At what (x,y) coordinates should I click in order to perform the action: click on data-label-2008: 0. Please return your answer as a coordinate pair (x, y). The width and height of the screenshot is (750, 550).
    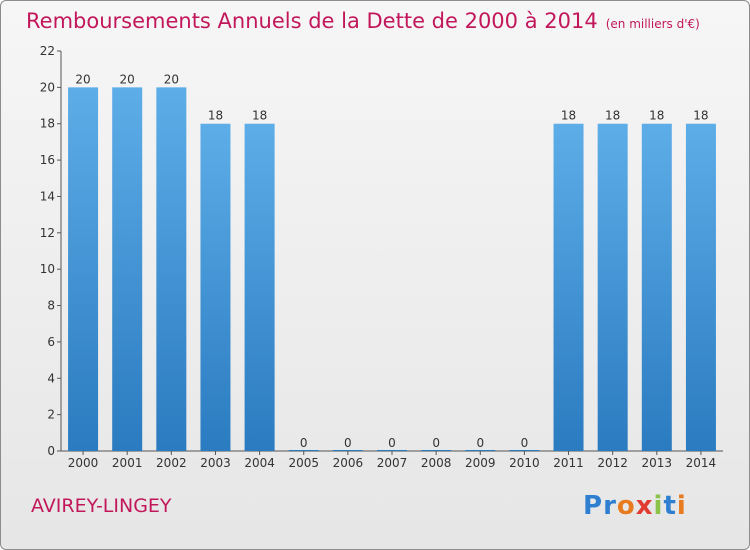
    Looking at the image, I should click on (436, 443).